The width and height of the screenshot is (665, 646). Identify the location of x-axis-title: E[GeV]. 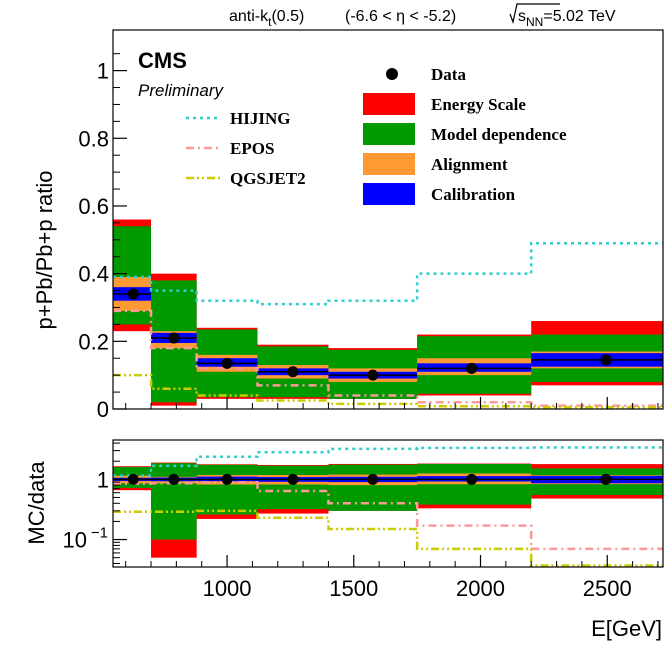
(626, 628).